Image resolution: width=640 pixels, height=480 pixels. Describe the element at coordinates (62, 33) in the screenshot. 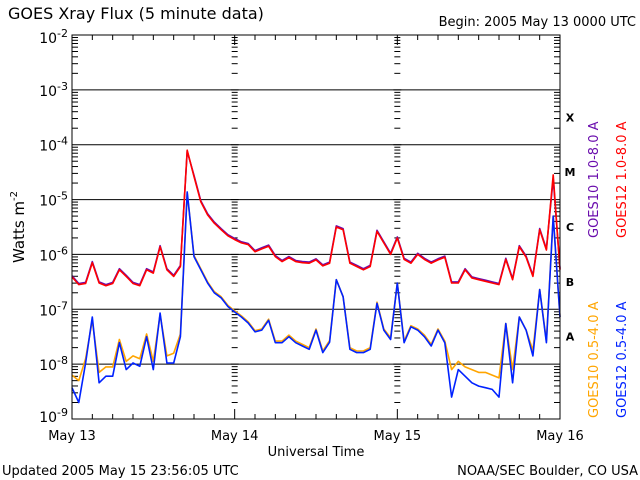

I see `y-tick-exp: -2` at that location.